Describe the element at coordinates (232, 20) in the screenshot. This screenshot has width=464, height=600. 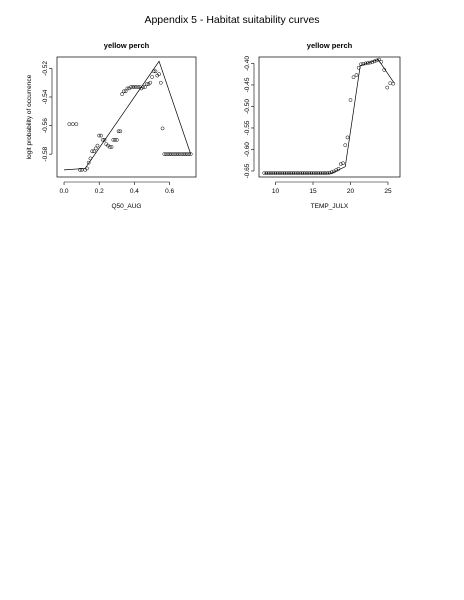
I see `page-title: Appendix 5 - Habitat suitability curves` at that location.